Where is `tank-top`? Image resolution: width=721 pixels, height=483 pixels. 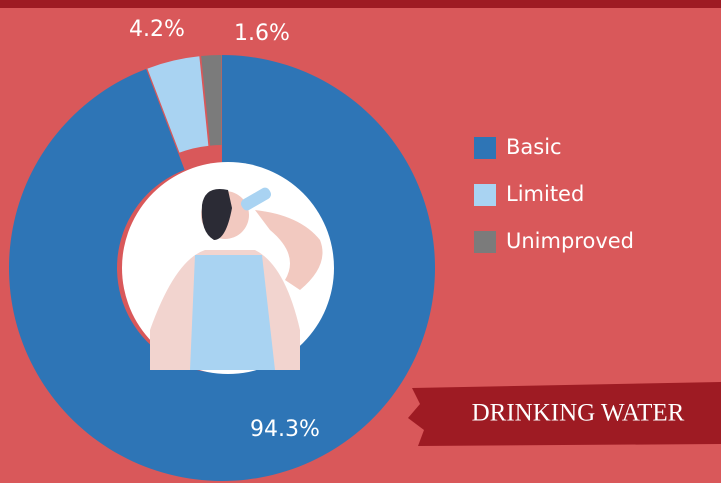 tank-top is located at coordinates (232, 312).